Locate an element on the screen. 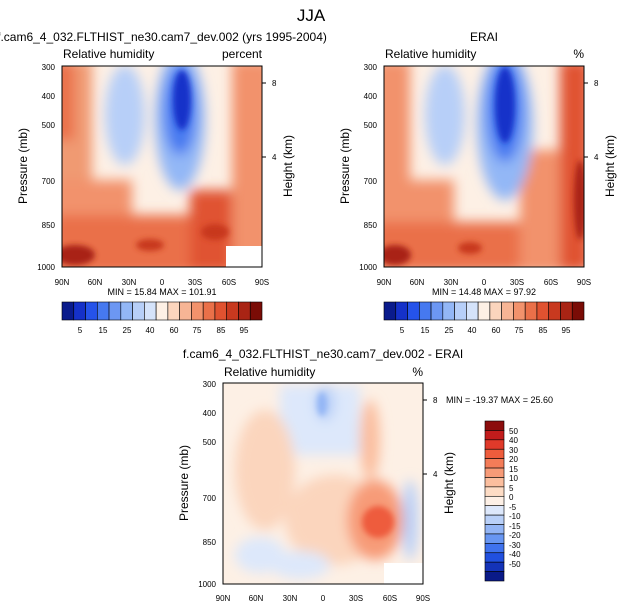 Image resolution: width=622 pixels, height=606 pixels. units-label: % is located at coordinates (578, 54).